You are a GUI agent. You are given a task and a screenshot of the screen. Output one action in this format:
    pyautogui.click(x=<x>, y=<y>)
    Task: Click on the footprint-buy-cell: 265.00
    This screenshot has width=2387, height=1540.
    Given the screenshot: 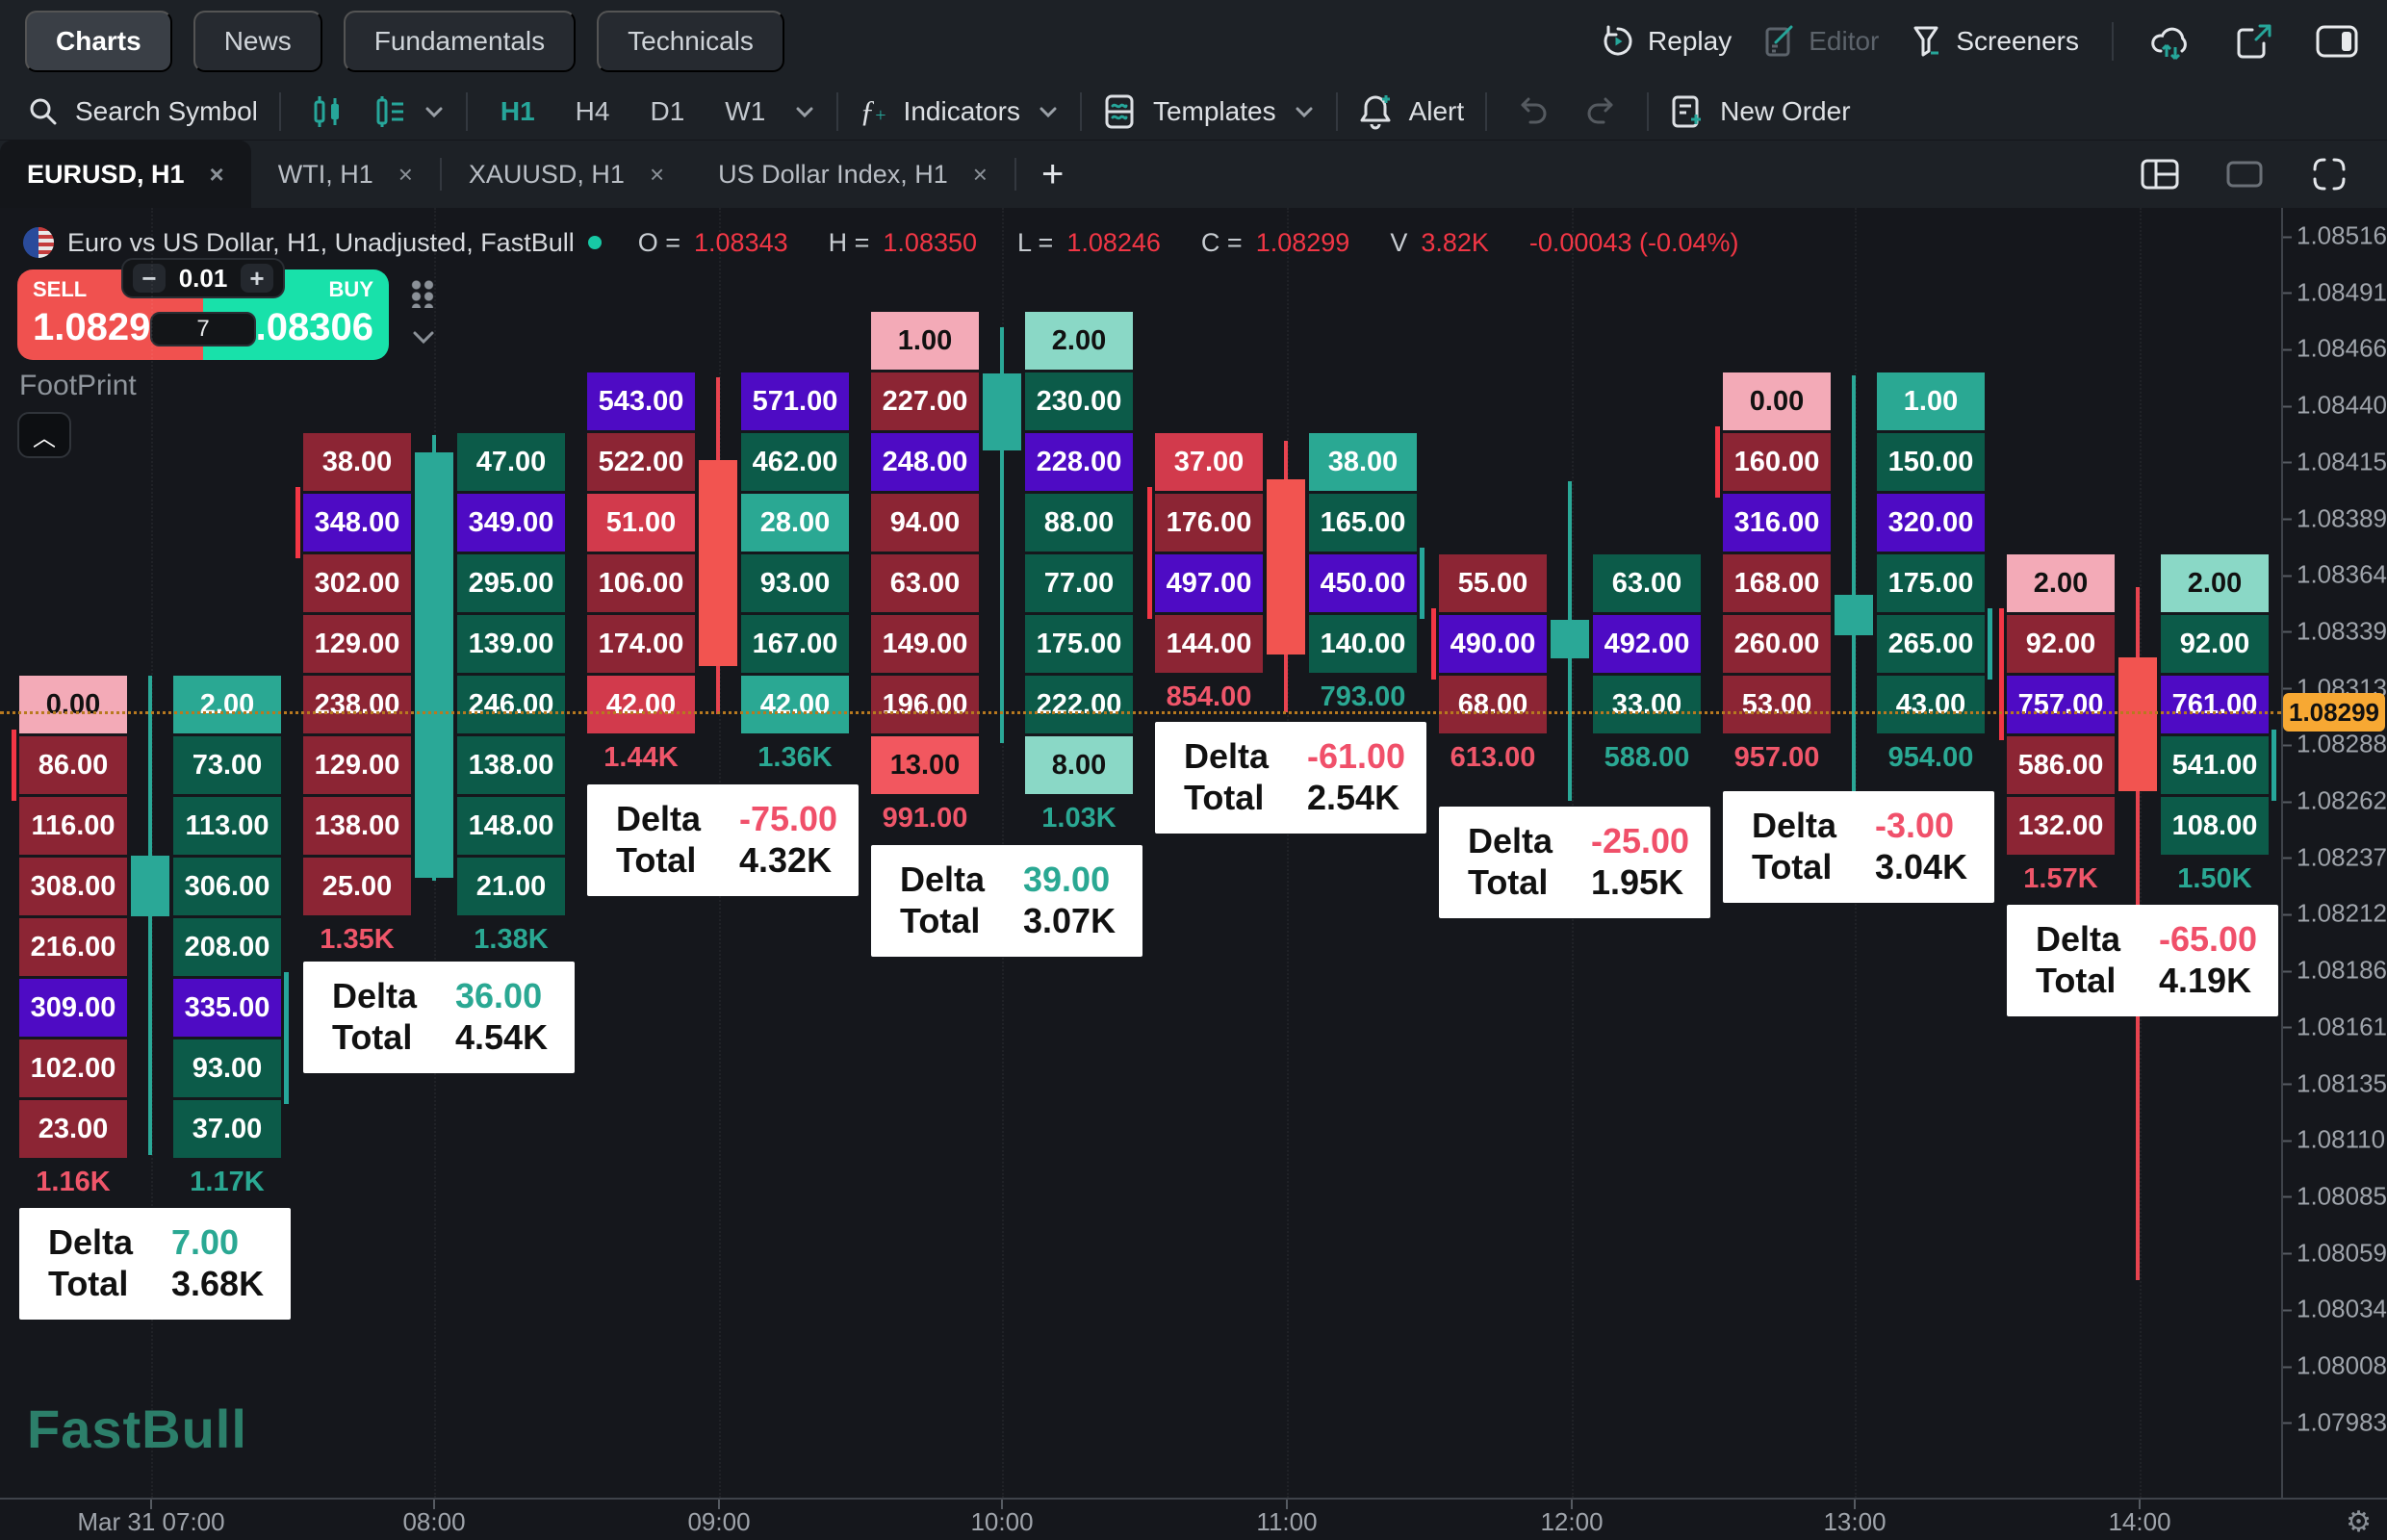 What is the action you would take?
    pyautogui.click(x=1934, y=644)
    